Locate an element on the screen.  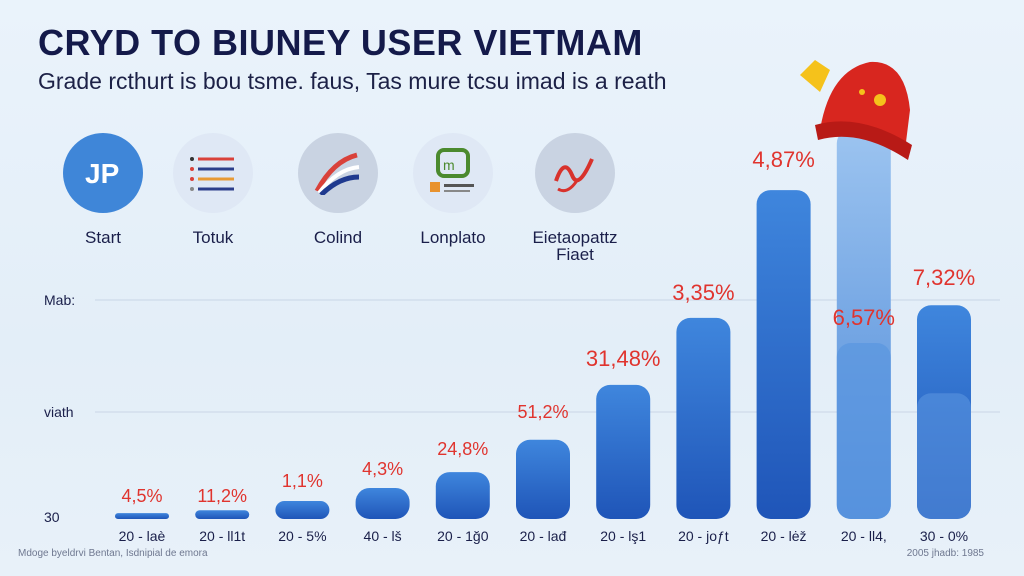
red-hat-icon is located at coordinates (856, 110).